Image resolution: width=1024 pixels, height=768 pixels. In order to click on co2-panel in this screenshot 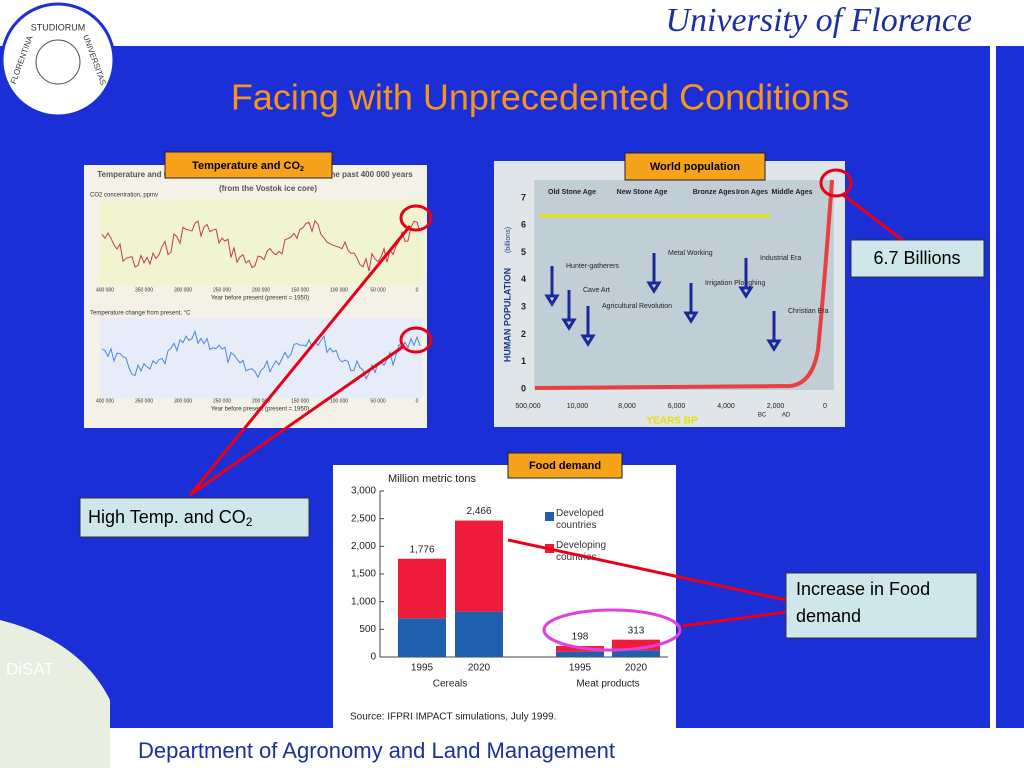, I will do `click(261, 242)`.